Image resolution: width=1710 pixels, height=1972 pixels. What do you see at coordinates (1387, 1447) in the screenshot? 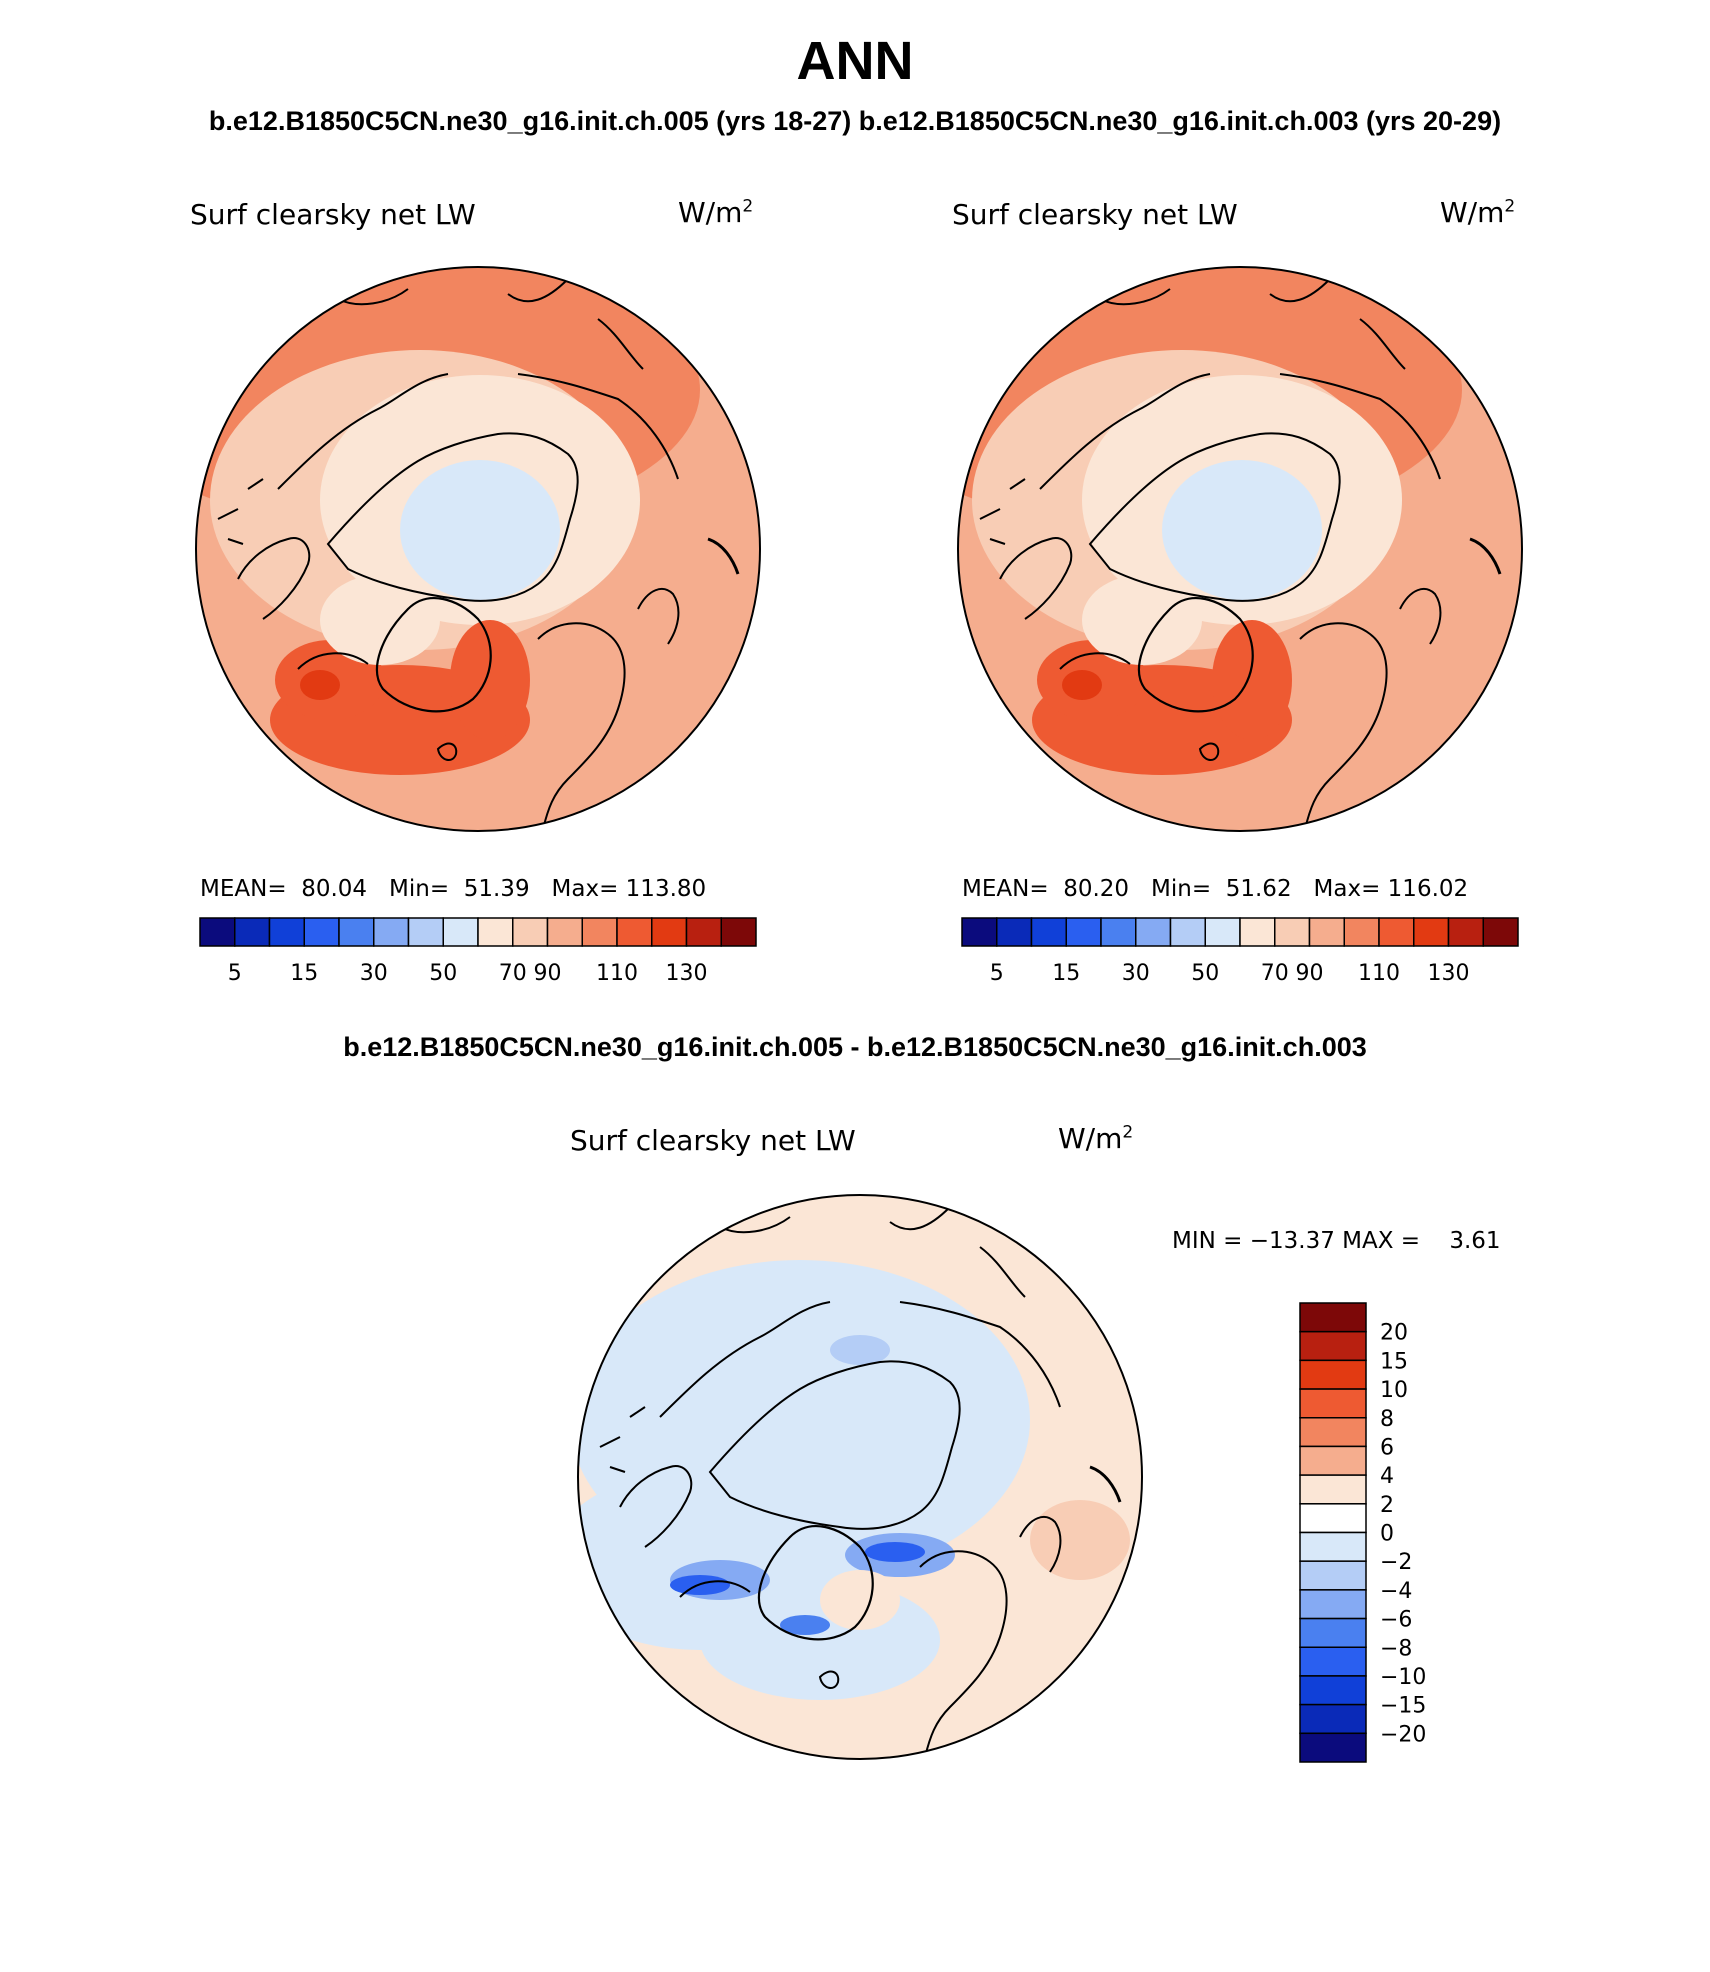
I see `colorbar-tick-label: 6` at bounding box center [1387, 1447].